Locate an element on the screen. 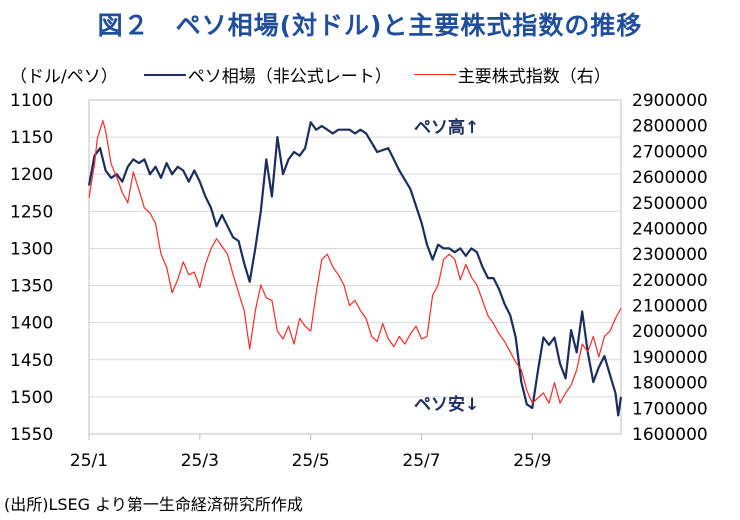 This screenshot has height=520, width=740. legend: （ドル/ペソ） ペソ相場（非公式レート） 主要株式指数（右） is located at coordinates (321, 74).